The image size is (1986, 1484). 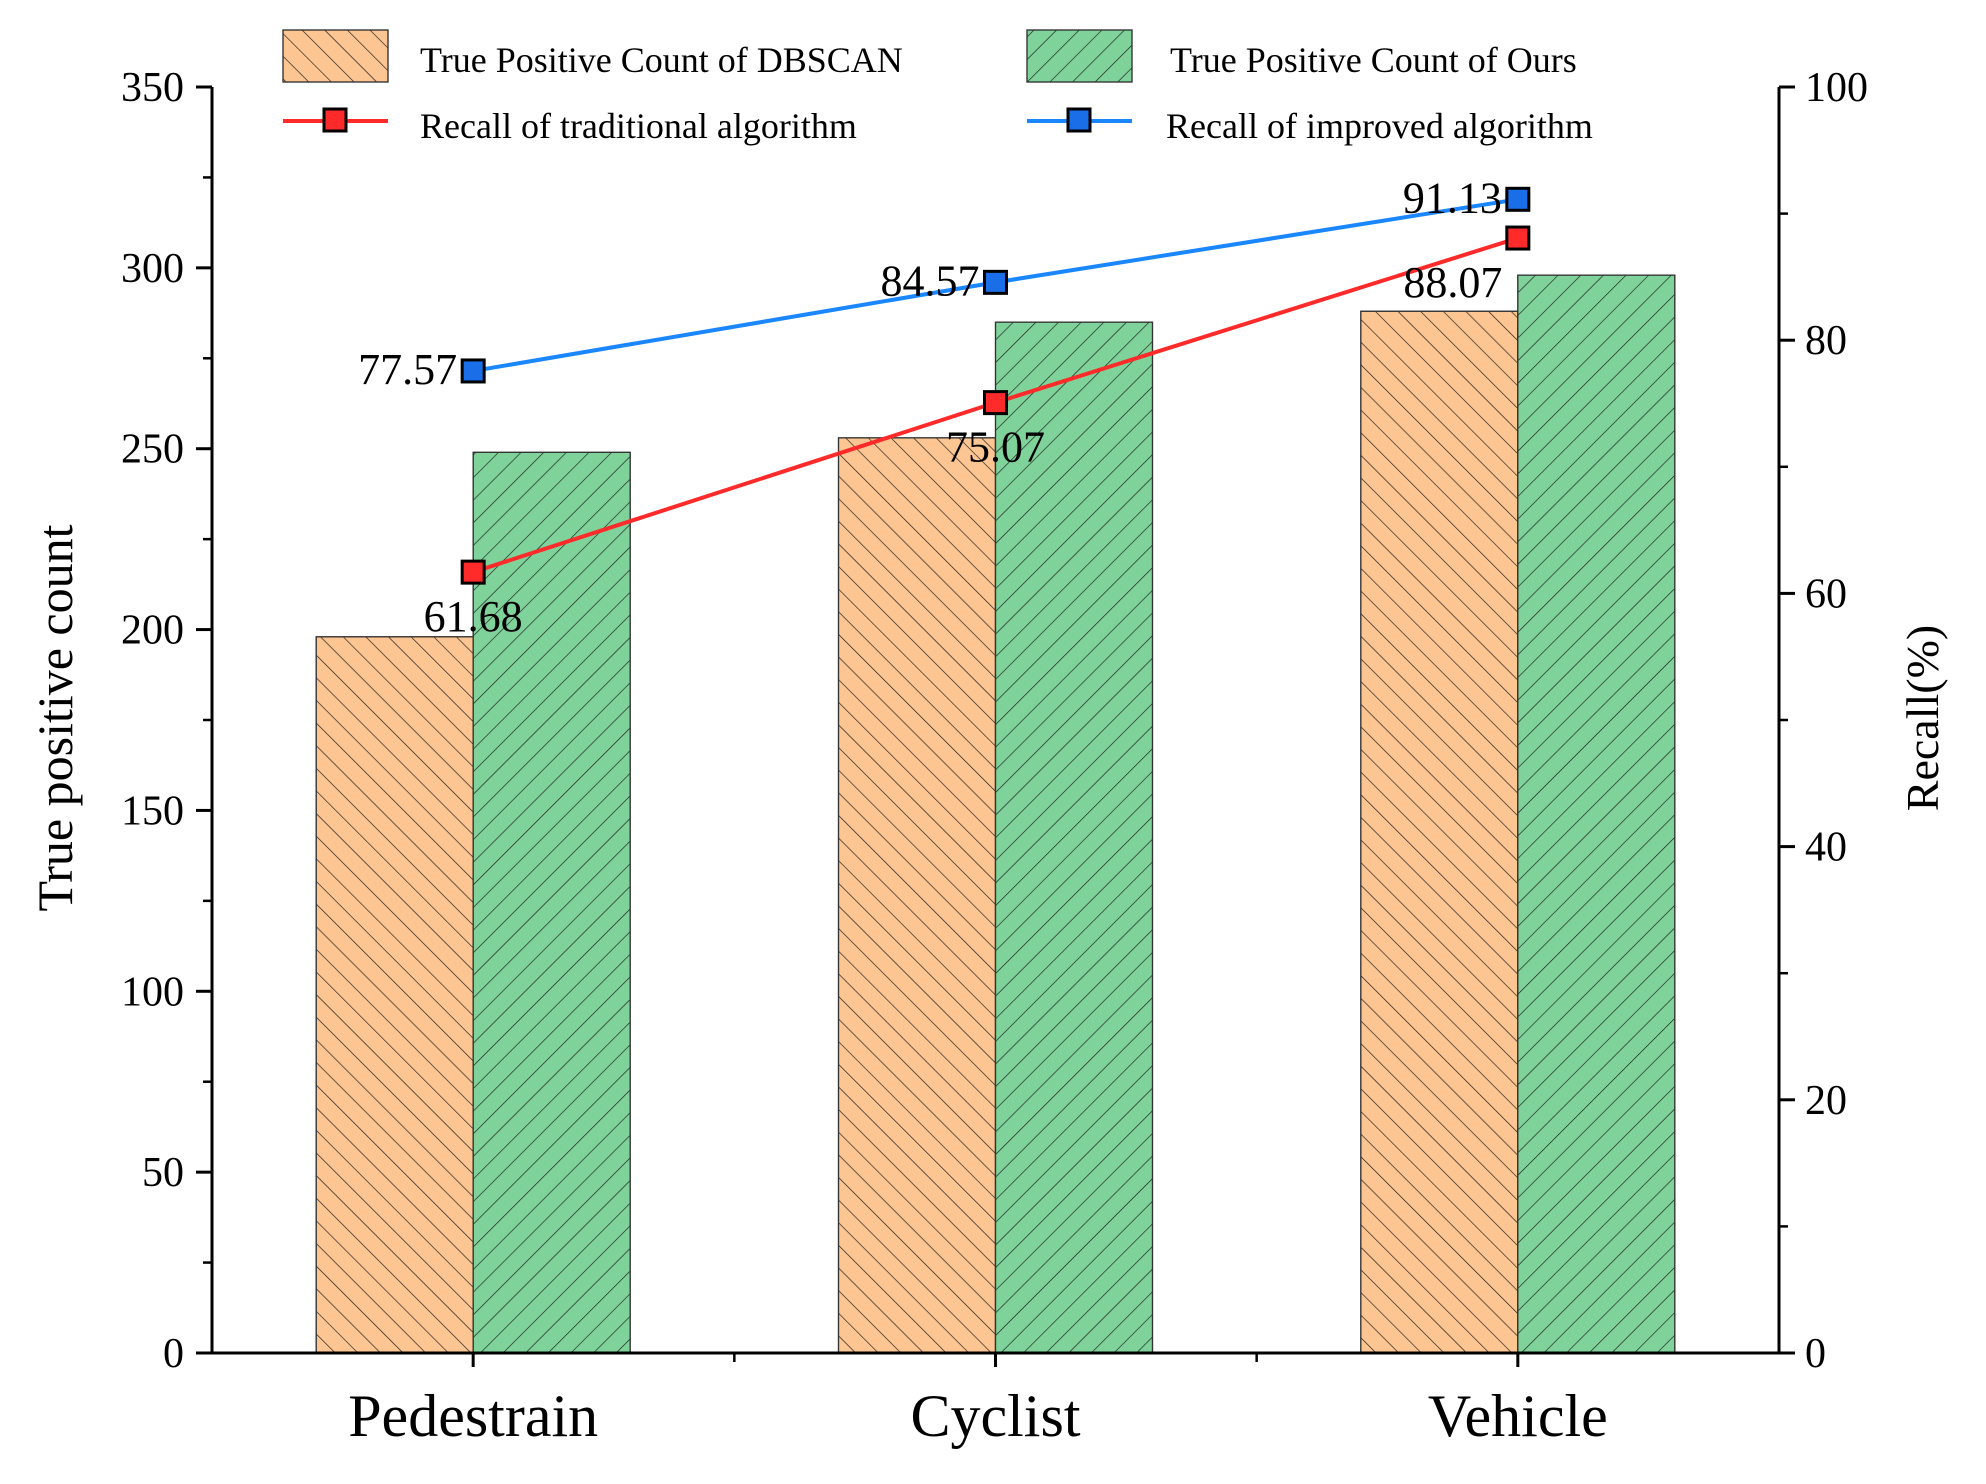 What do you see at coordinates (917, 895) in the screenshot?
I see `bar-hatch-dbscan-cyclist` at bounding box center [917, 895].